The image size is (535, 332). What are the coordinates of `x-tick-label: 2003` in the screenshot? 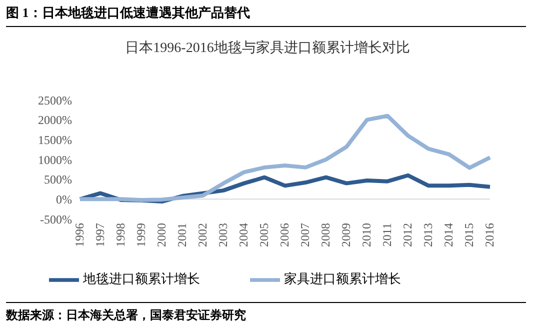 It's located at (223, 235).